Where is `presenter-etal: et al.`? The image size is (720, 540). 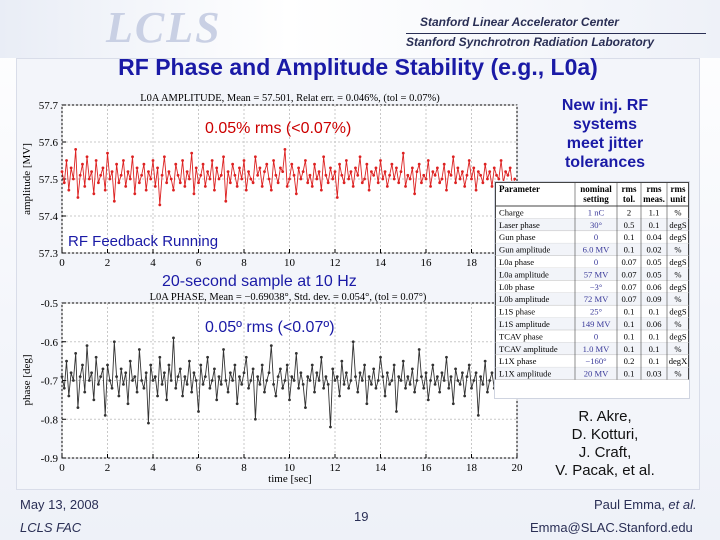
presenter-etal: et al. is located at coordinates (682, 504).